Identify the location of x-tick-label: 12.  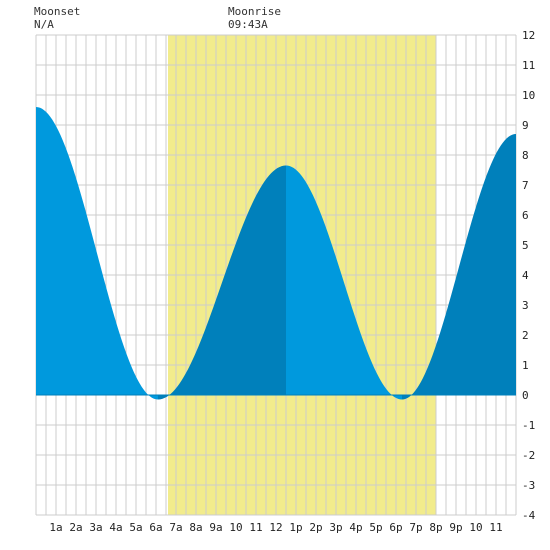
(275, 527).